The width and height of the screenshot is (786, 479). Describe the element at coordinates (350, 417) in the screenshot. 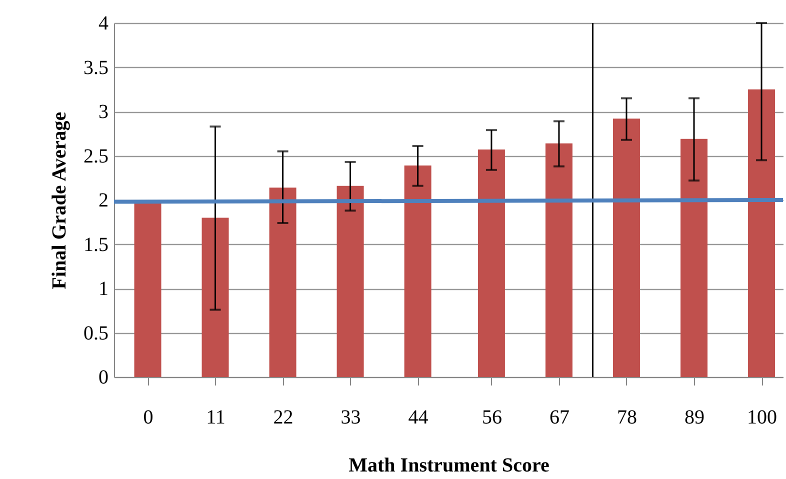

I see `x-tick-label: 33` at that location.